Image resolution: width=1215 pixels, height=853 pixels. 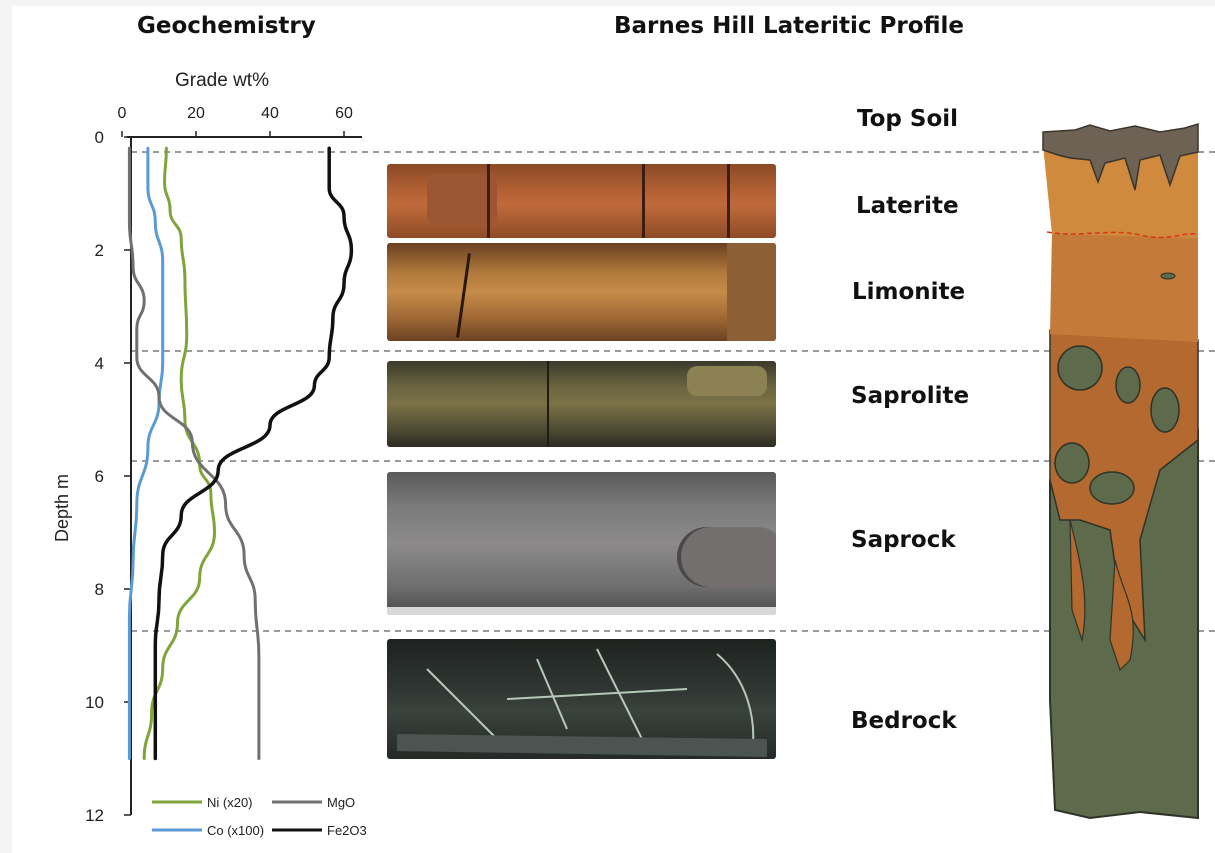 I want to click on y-tick-label: 6, so click(x=99, y=476).